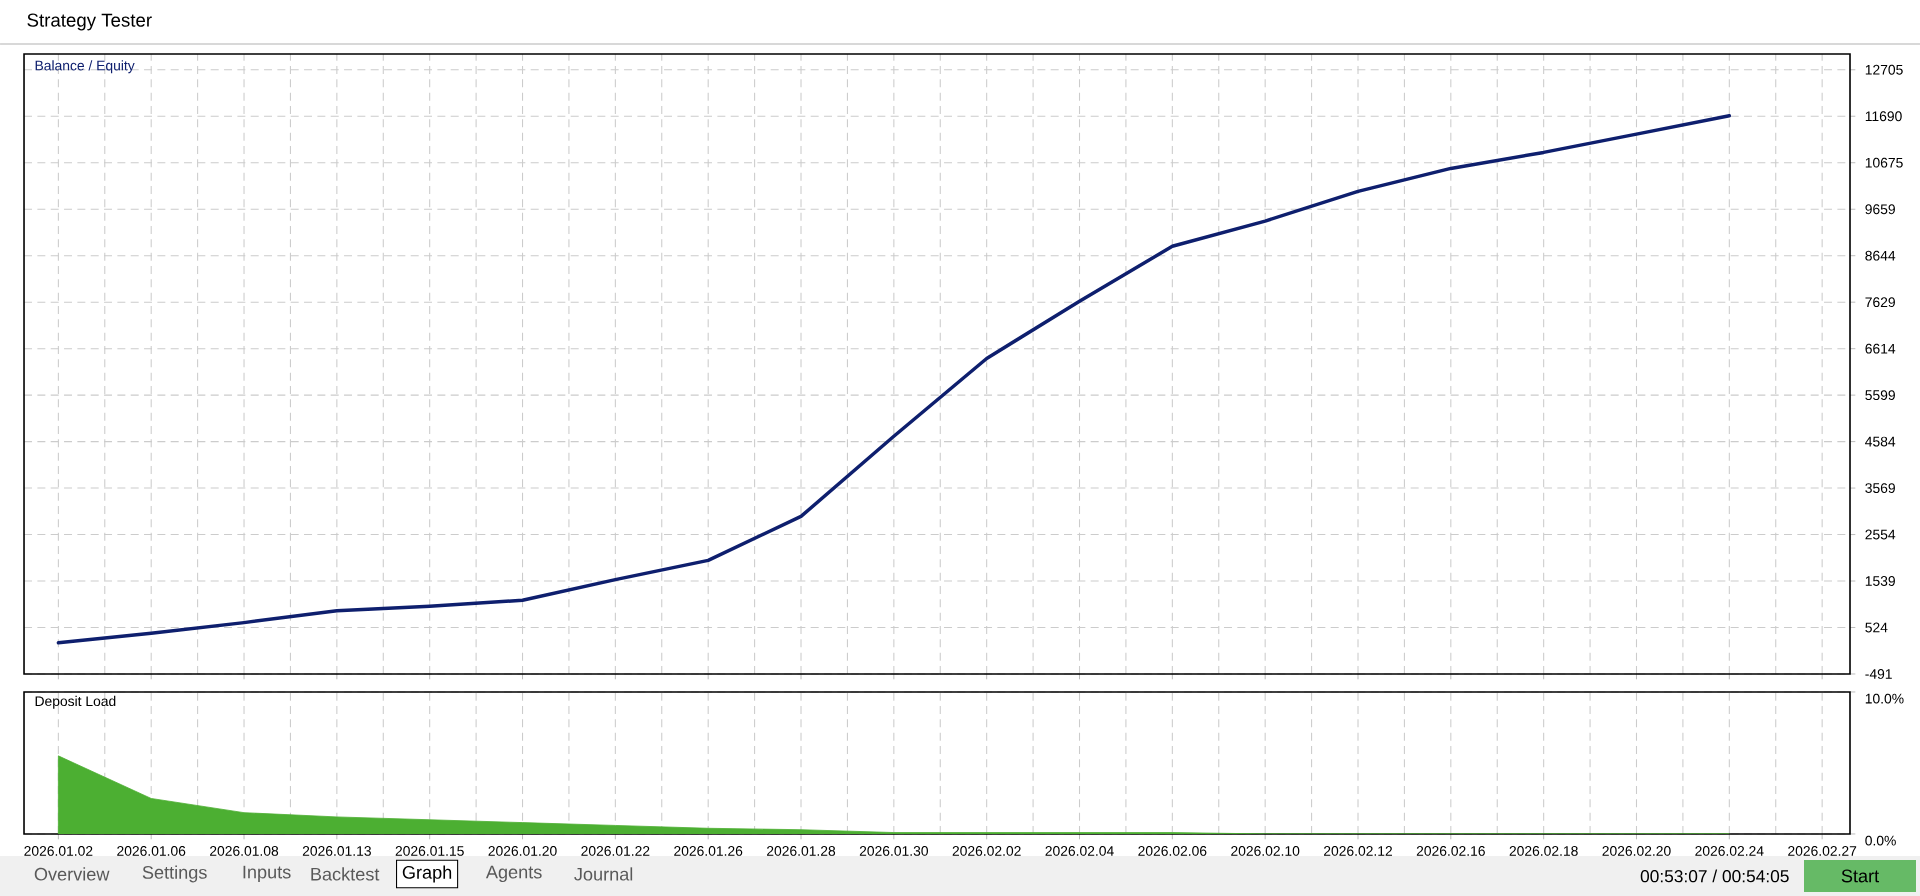  I want to click on text: Backtest, so click(345, 874).